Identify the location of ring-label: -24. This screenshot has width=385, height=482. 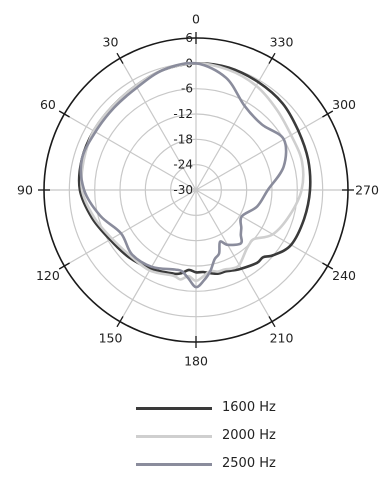
(183, 165).